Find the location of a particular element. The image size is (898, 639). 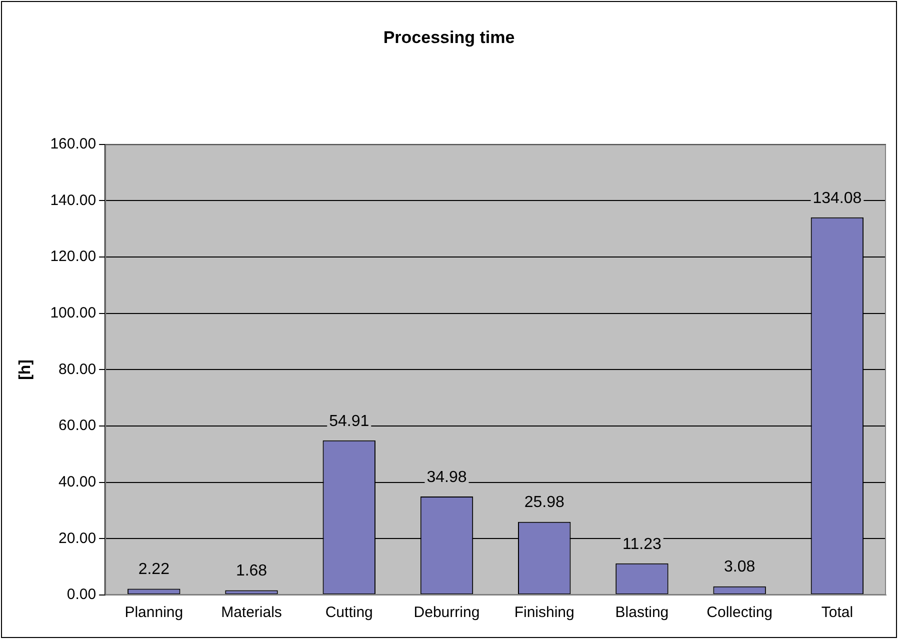

y-tick-label: 0.00 is located at coordinates (81, 595).